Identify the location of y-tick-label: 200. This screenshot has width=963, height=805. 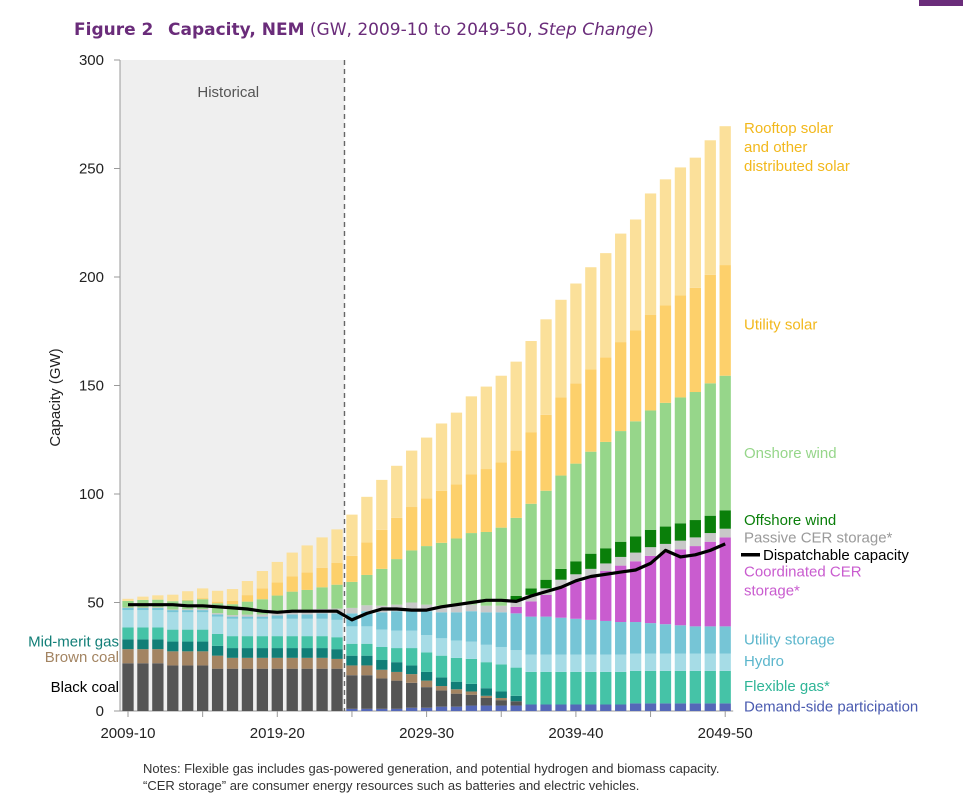
(91, 277).